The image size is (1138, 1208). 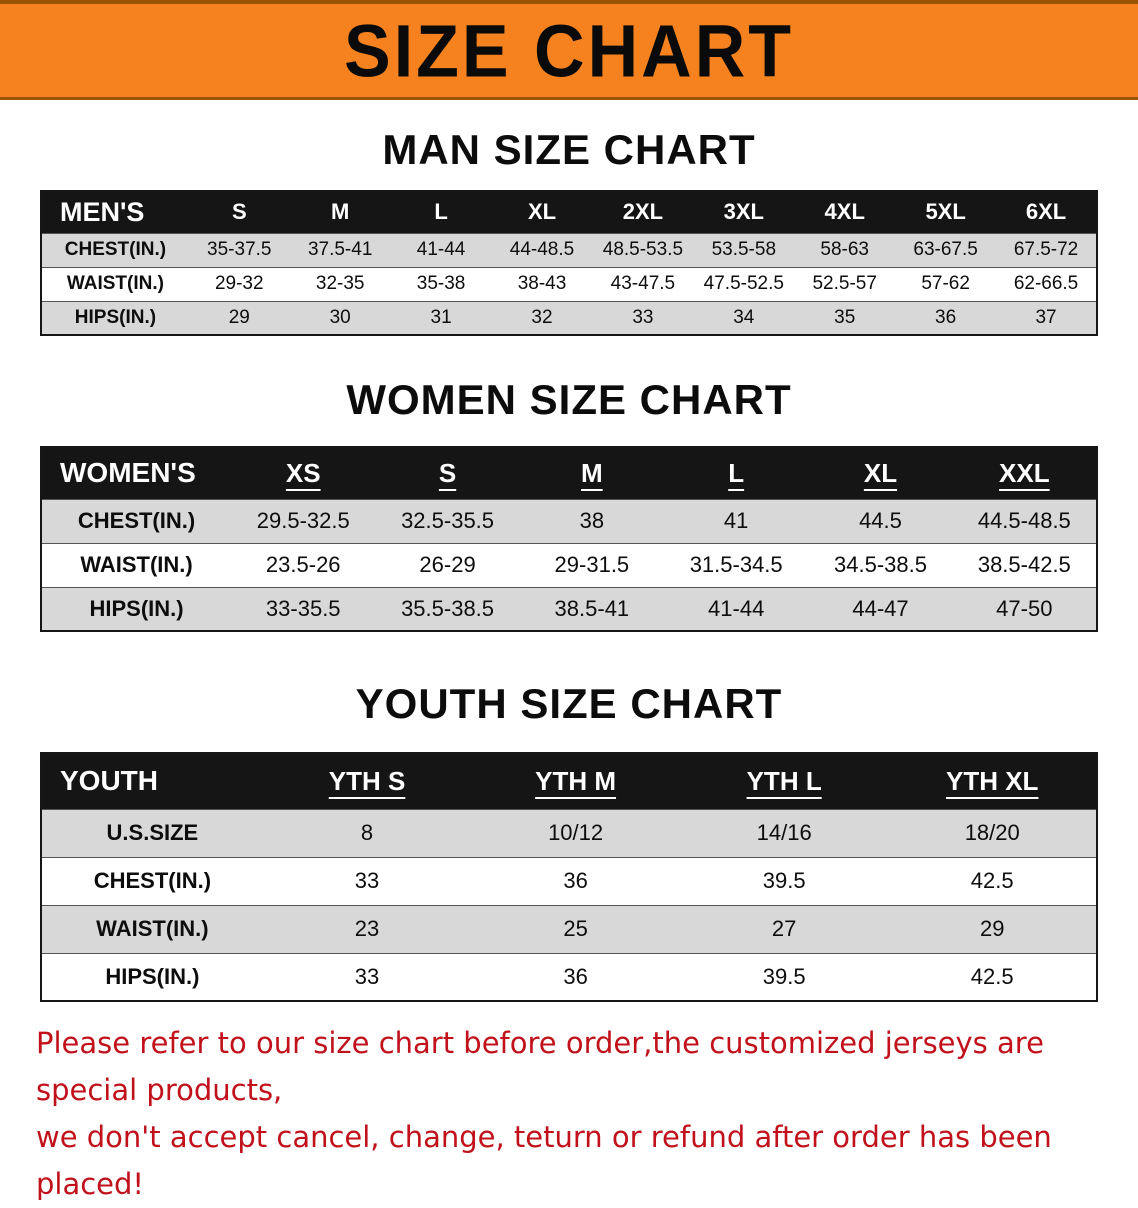 I want to click on size-value-cell: 23, so click(x=367, y=928).